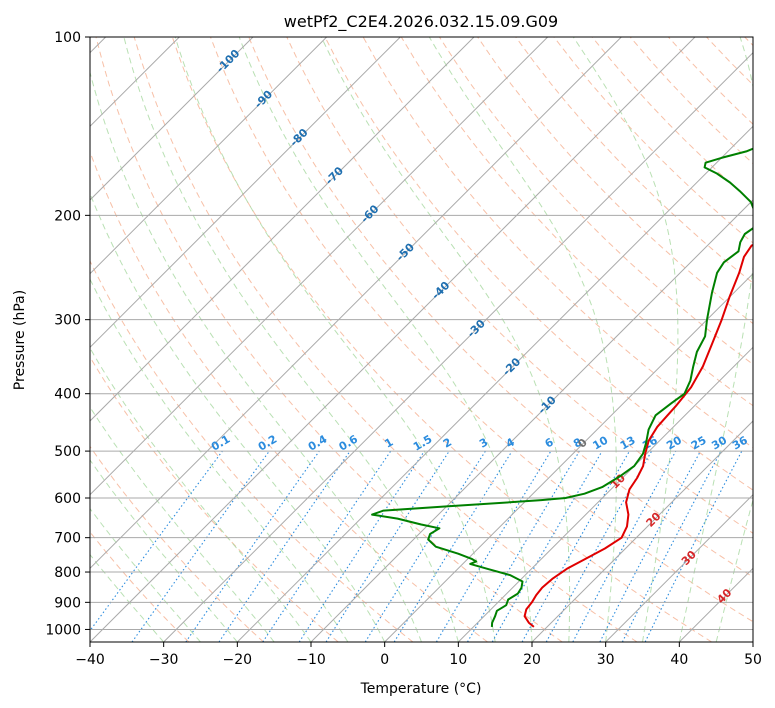 Image resolution: width=775 pixels, height=708 pixels. I want to click on y-tick-label: 300, so click(67, 321).